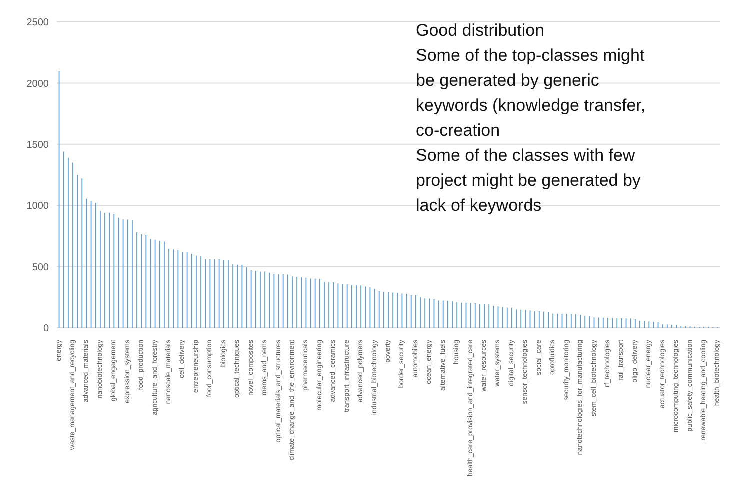 The width and height of the screenshot is (729, 486). I want to click on annotation: Some of the top-classes might, so click(531, 56).